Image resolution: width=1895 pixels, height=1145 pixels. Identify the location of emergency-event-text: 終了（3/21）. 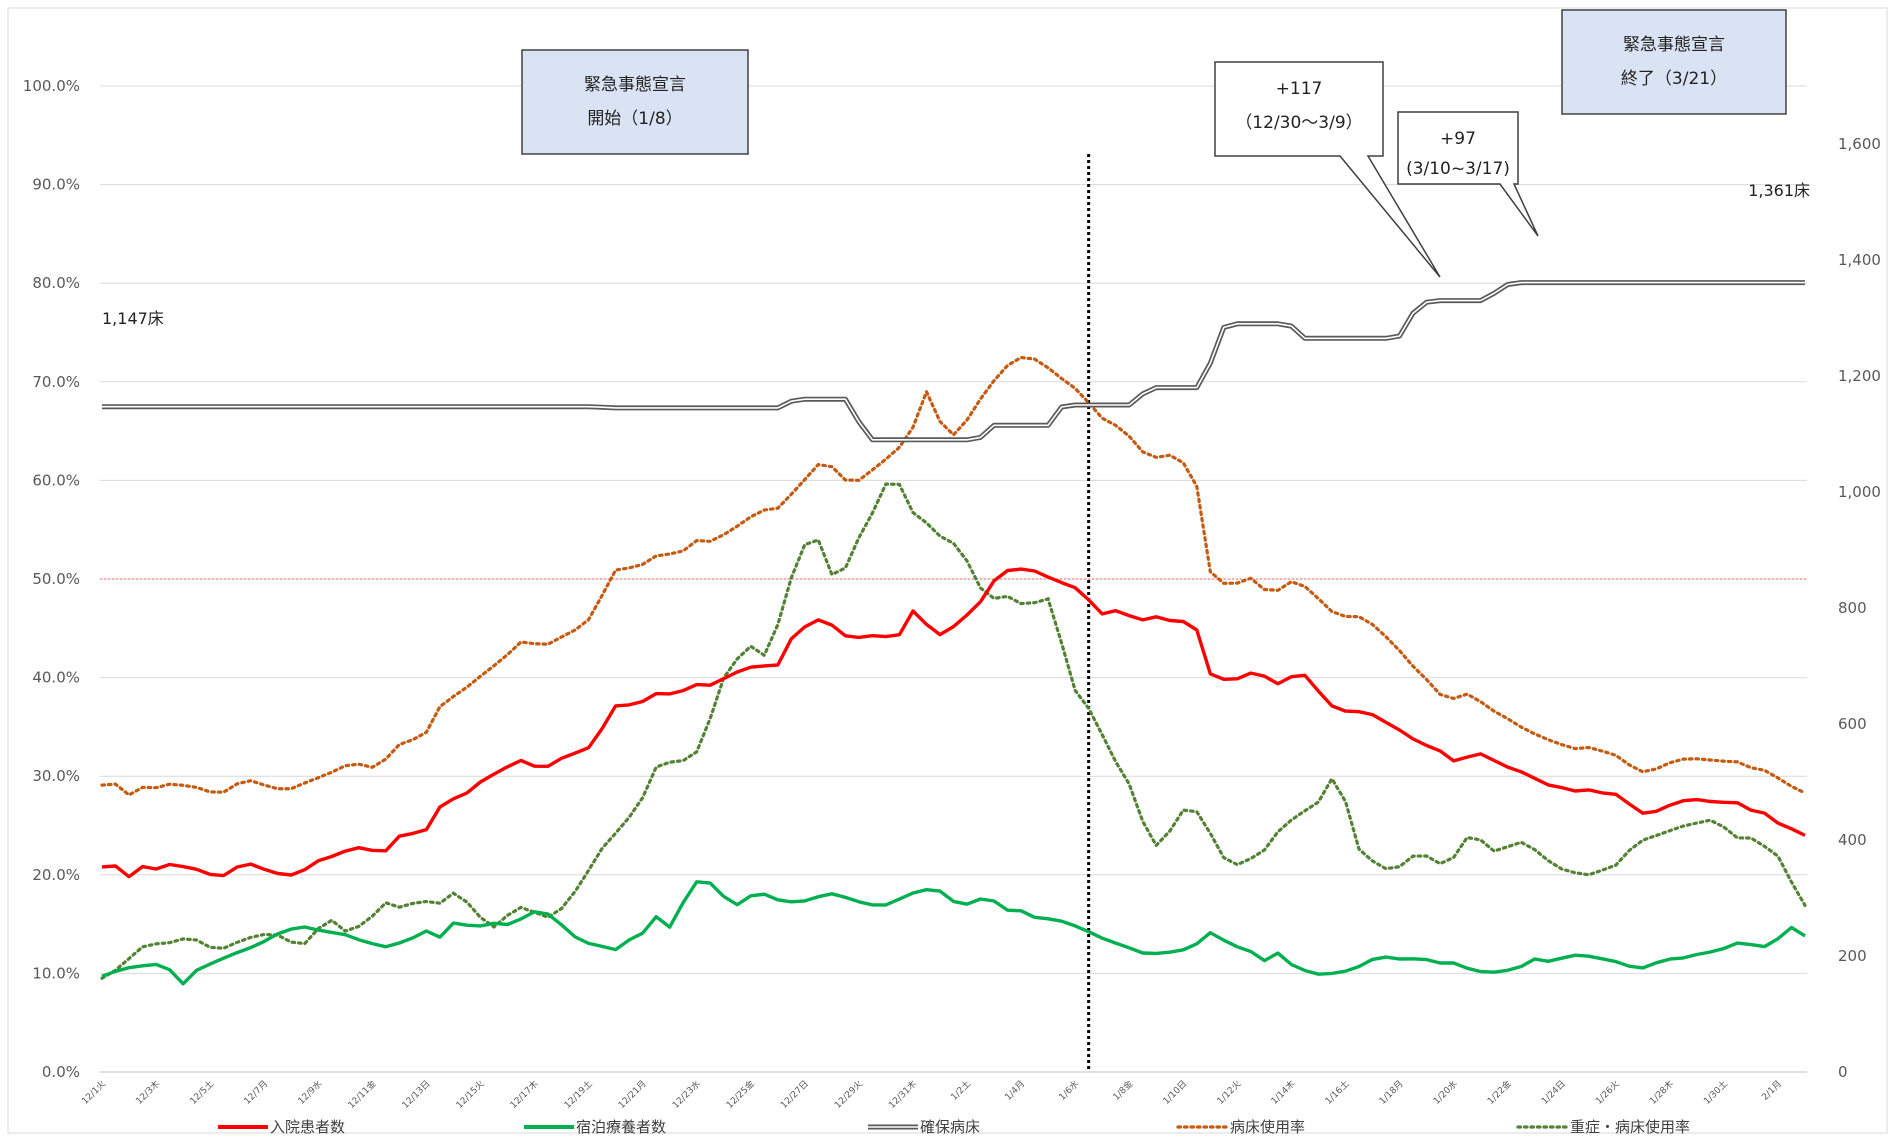
(1674, 79).